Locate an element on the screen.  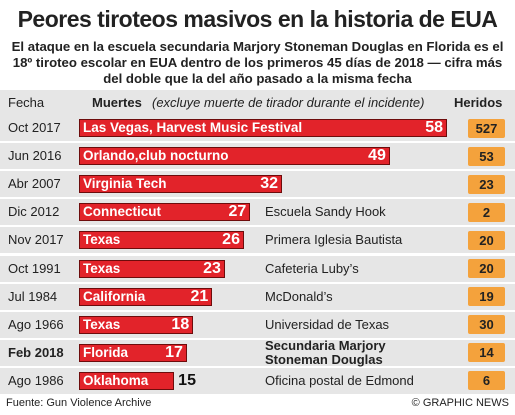
detail-label: Primera Iglesia Bautista is located at coordinates (334, 240).